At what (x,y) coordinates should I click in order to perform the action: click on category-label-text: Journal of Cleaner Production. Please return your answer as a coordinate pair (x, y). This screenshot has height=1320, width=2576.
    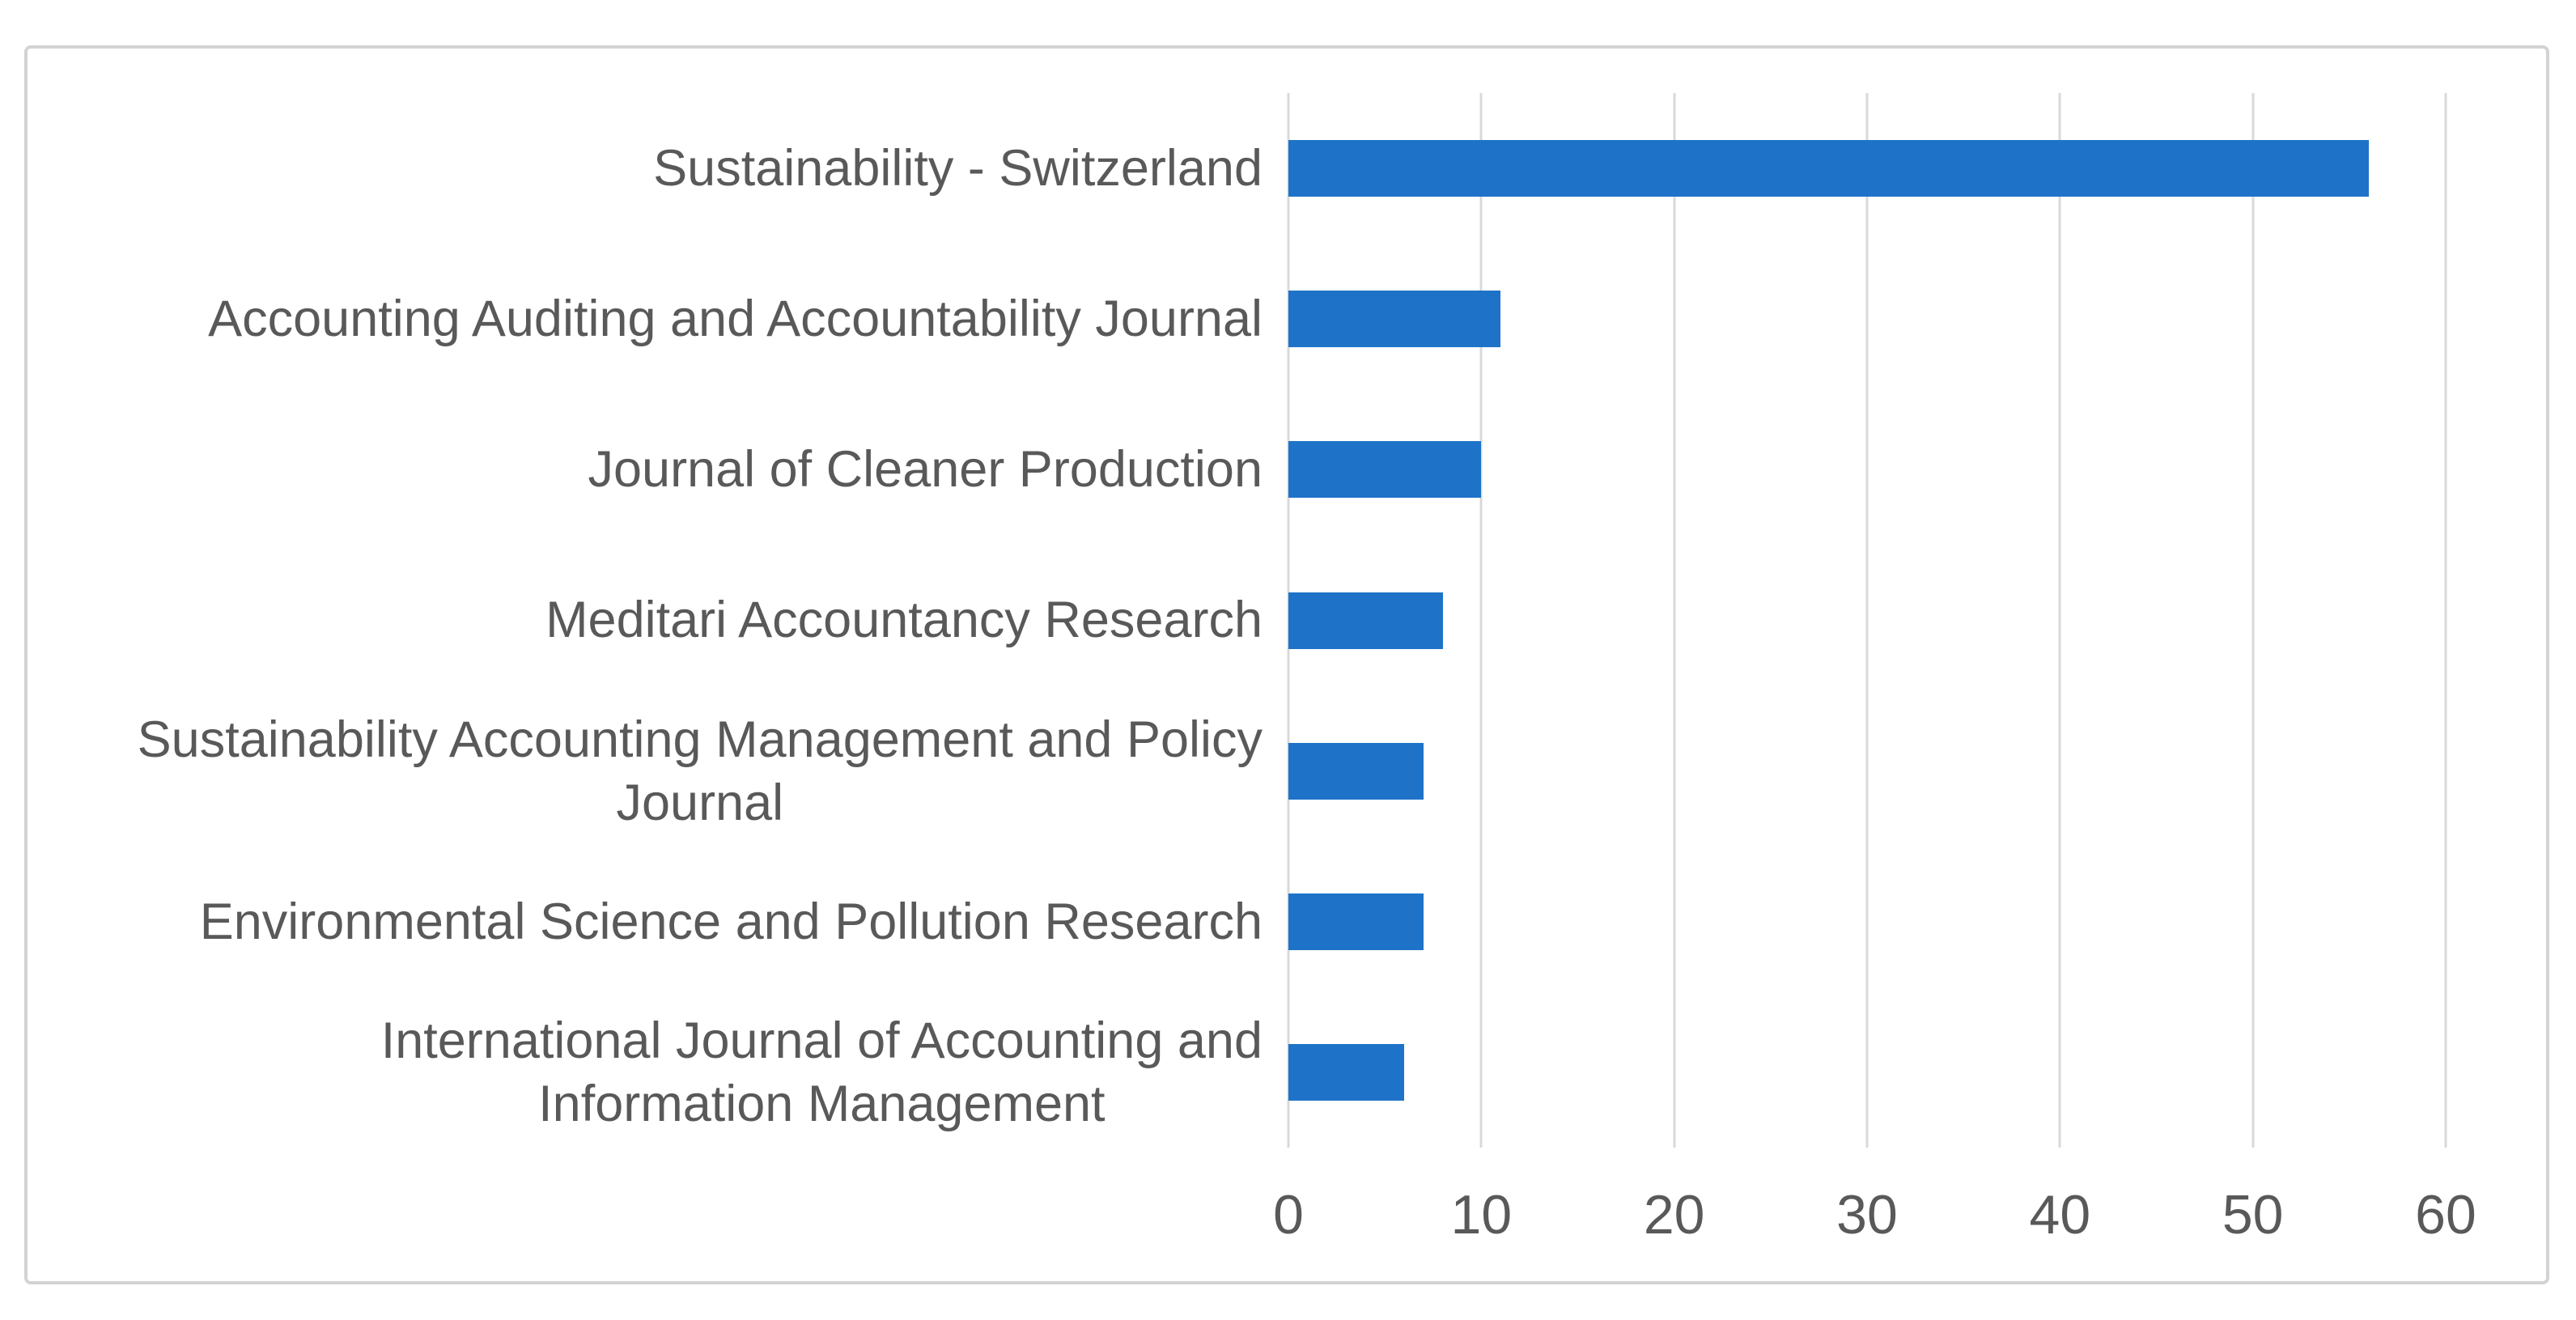
    Looking at the image, I should click on (925, 470).